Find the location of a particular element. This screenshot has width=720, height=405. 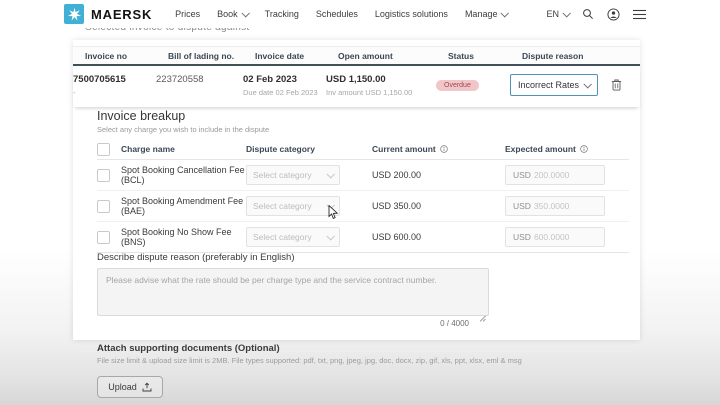

brand-wordmark: MAERSK is located at coordinates (122, 14).